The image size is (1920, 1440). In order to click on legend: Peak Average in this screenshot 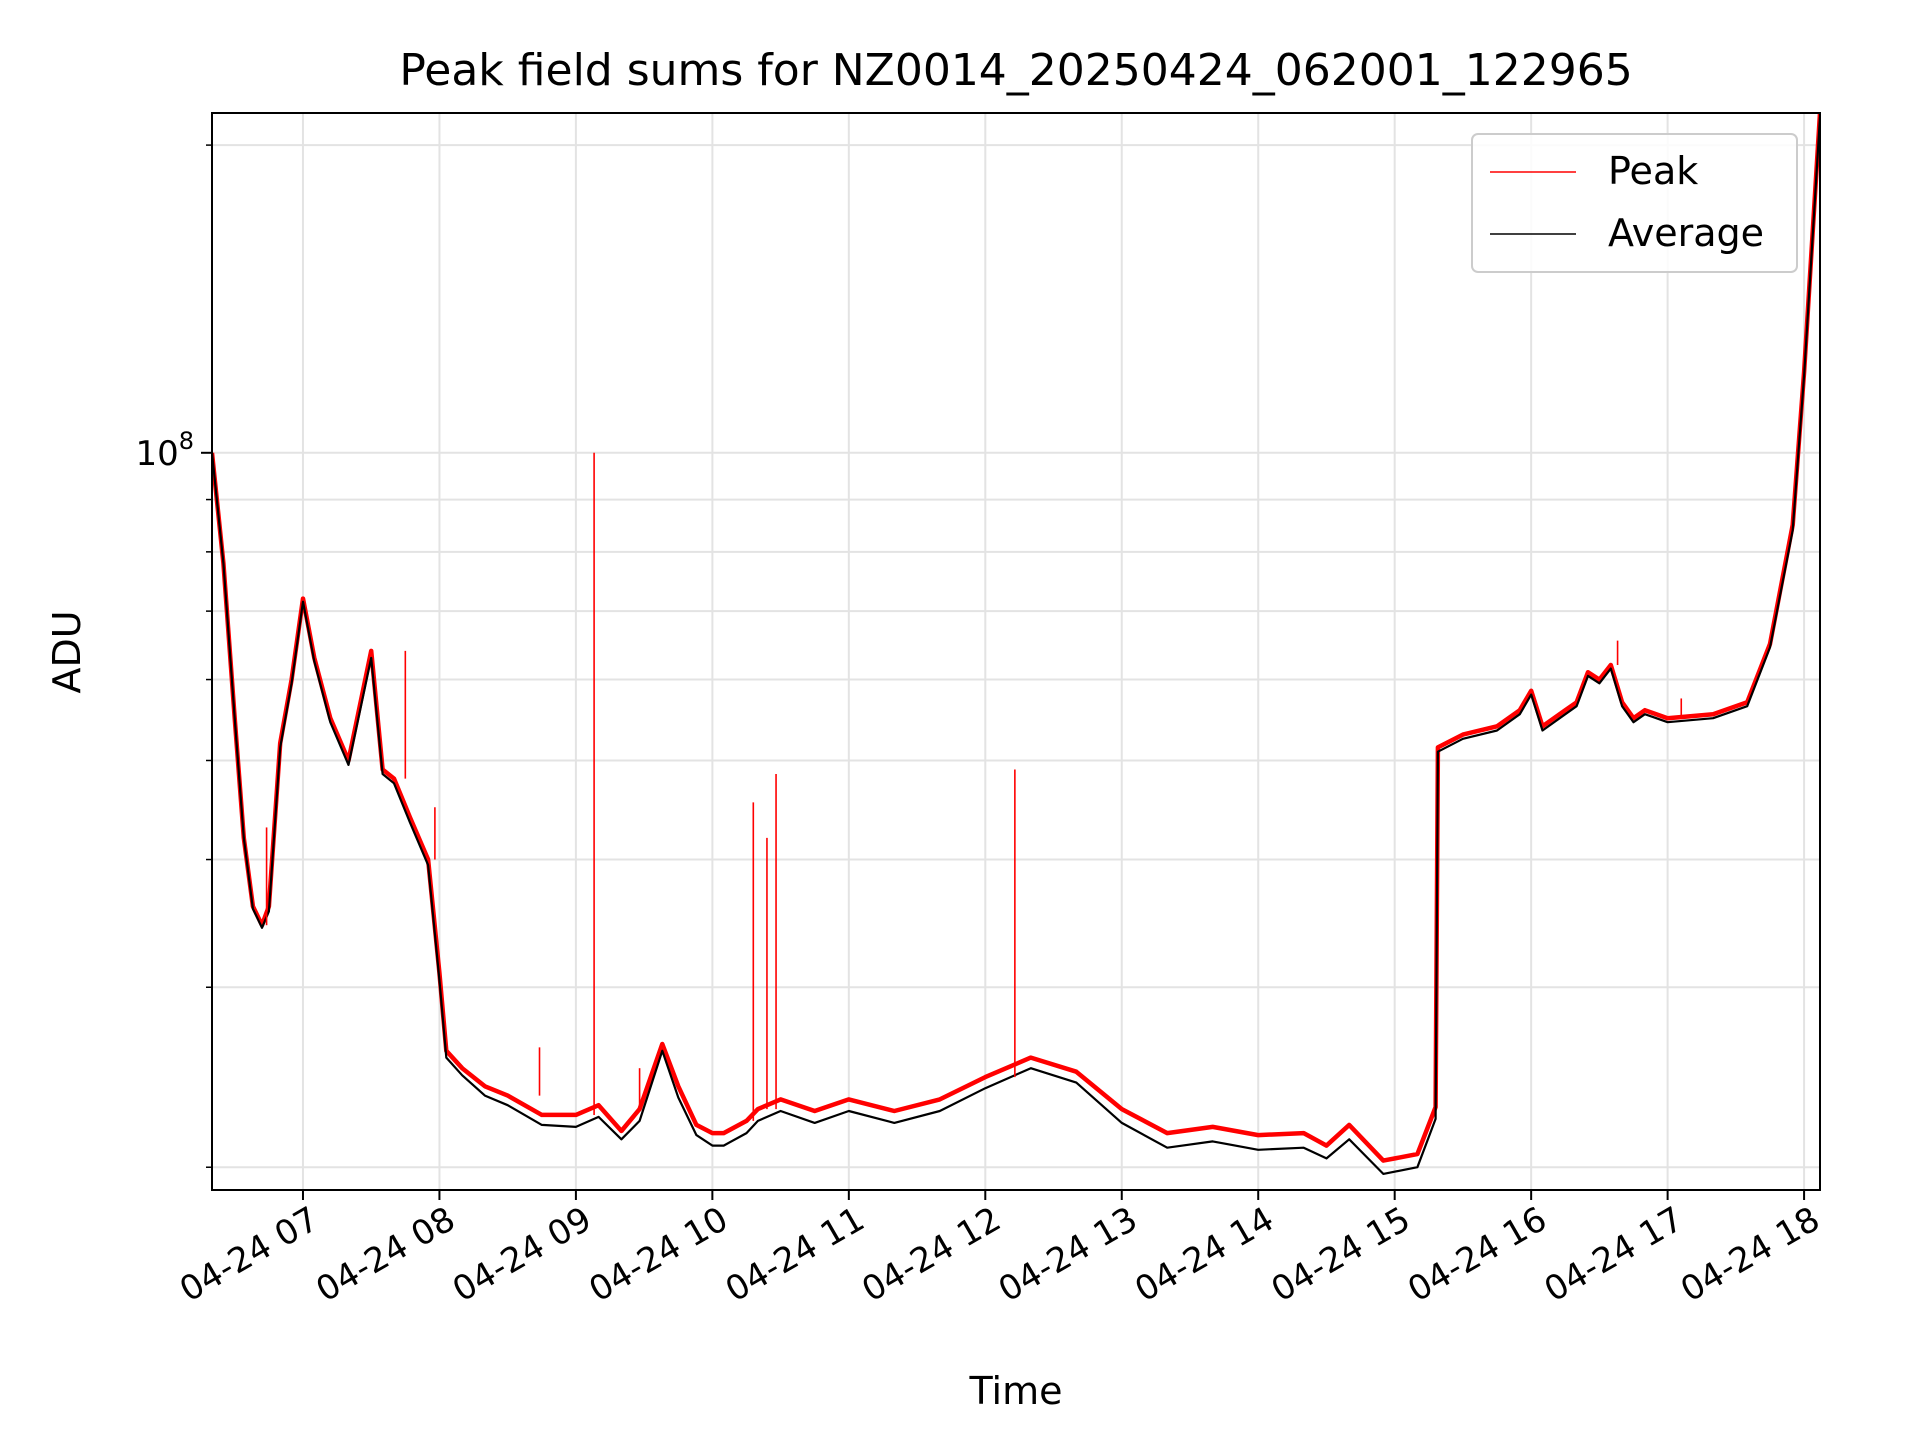, I will do `click(1634, 203)`.